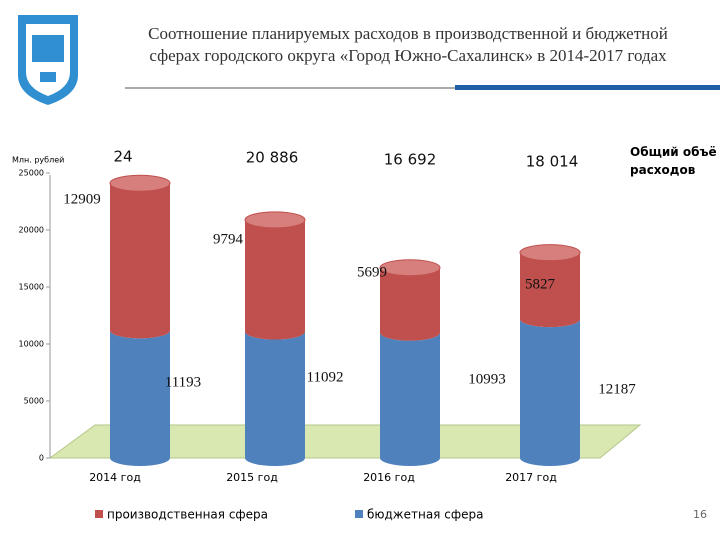  I want to click on annotation: Общий объё расходов, so click(673, 161).